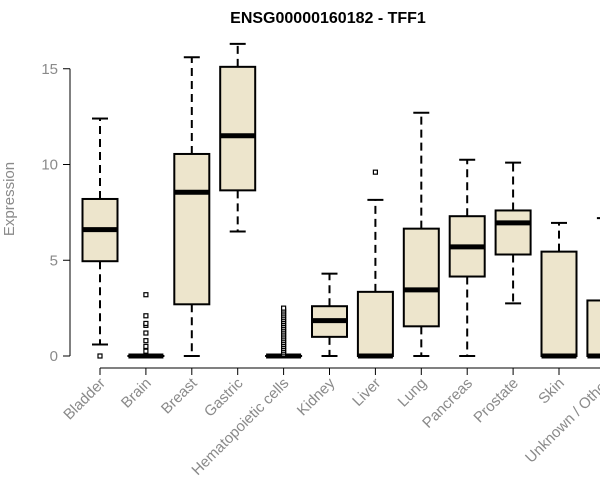 The width and height of the screenshot is (600, 500). Describe the element at coordinates (366, 392) in the screenshot. I see `x-tick-label: Liver` at that location.